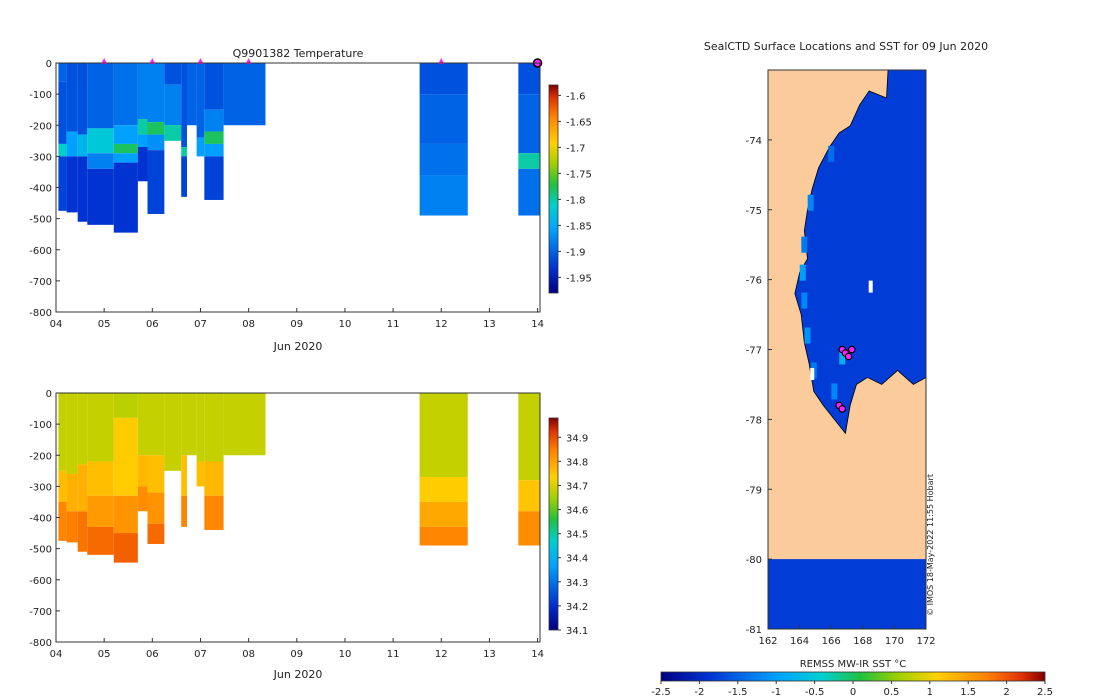  I want to click on temperature-y-tick-label: -700, so click(40, 282).